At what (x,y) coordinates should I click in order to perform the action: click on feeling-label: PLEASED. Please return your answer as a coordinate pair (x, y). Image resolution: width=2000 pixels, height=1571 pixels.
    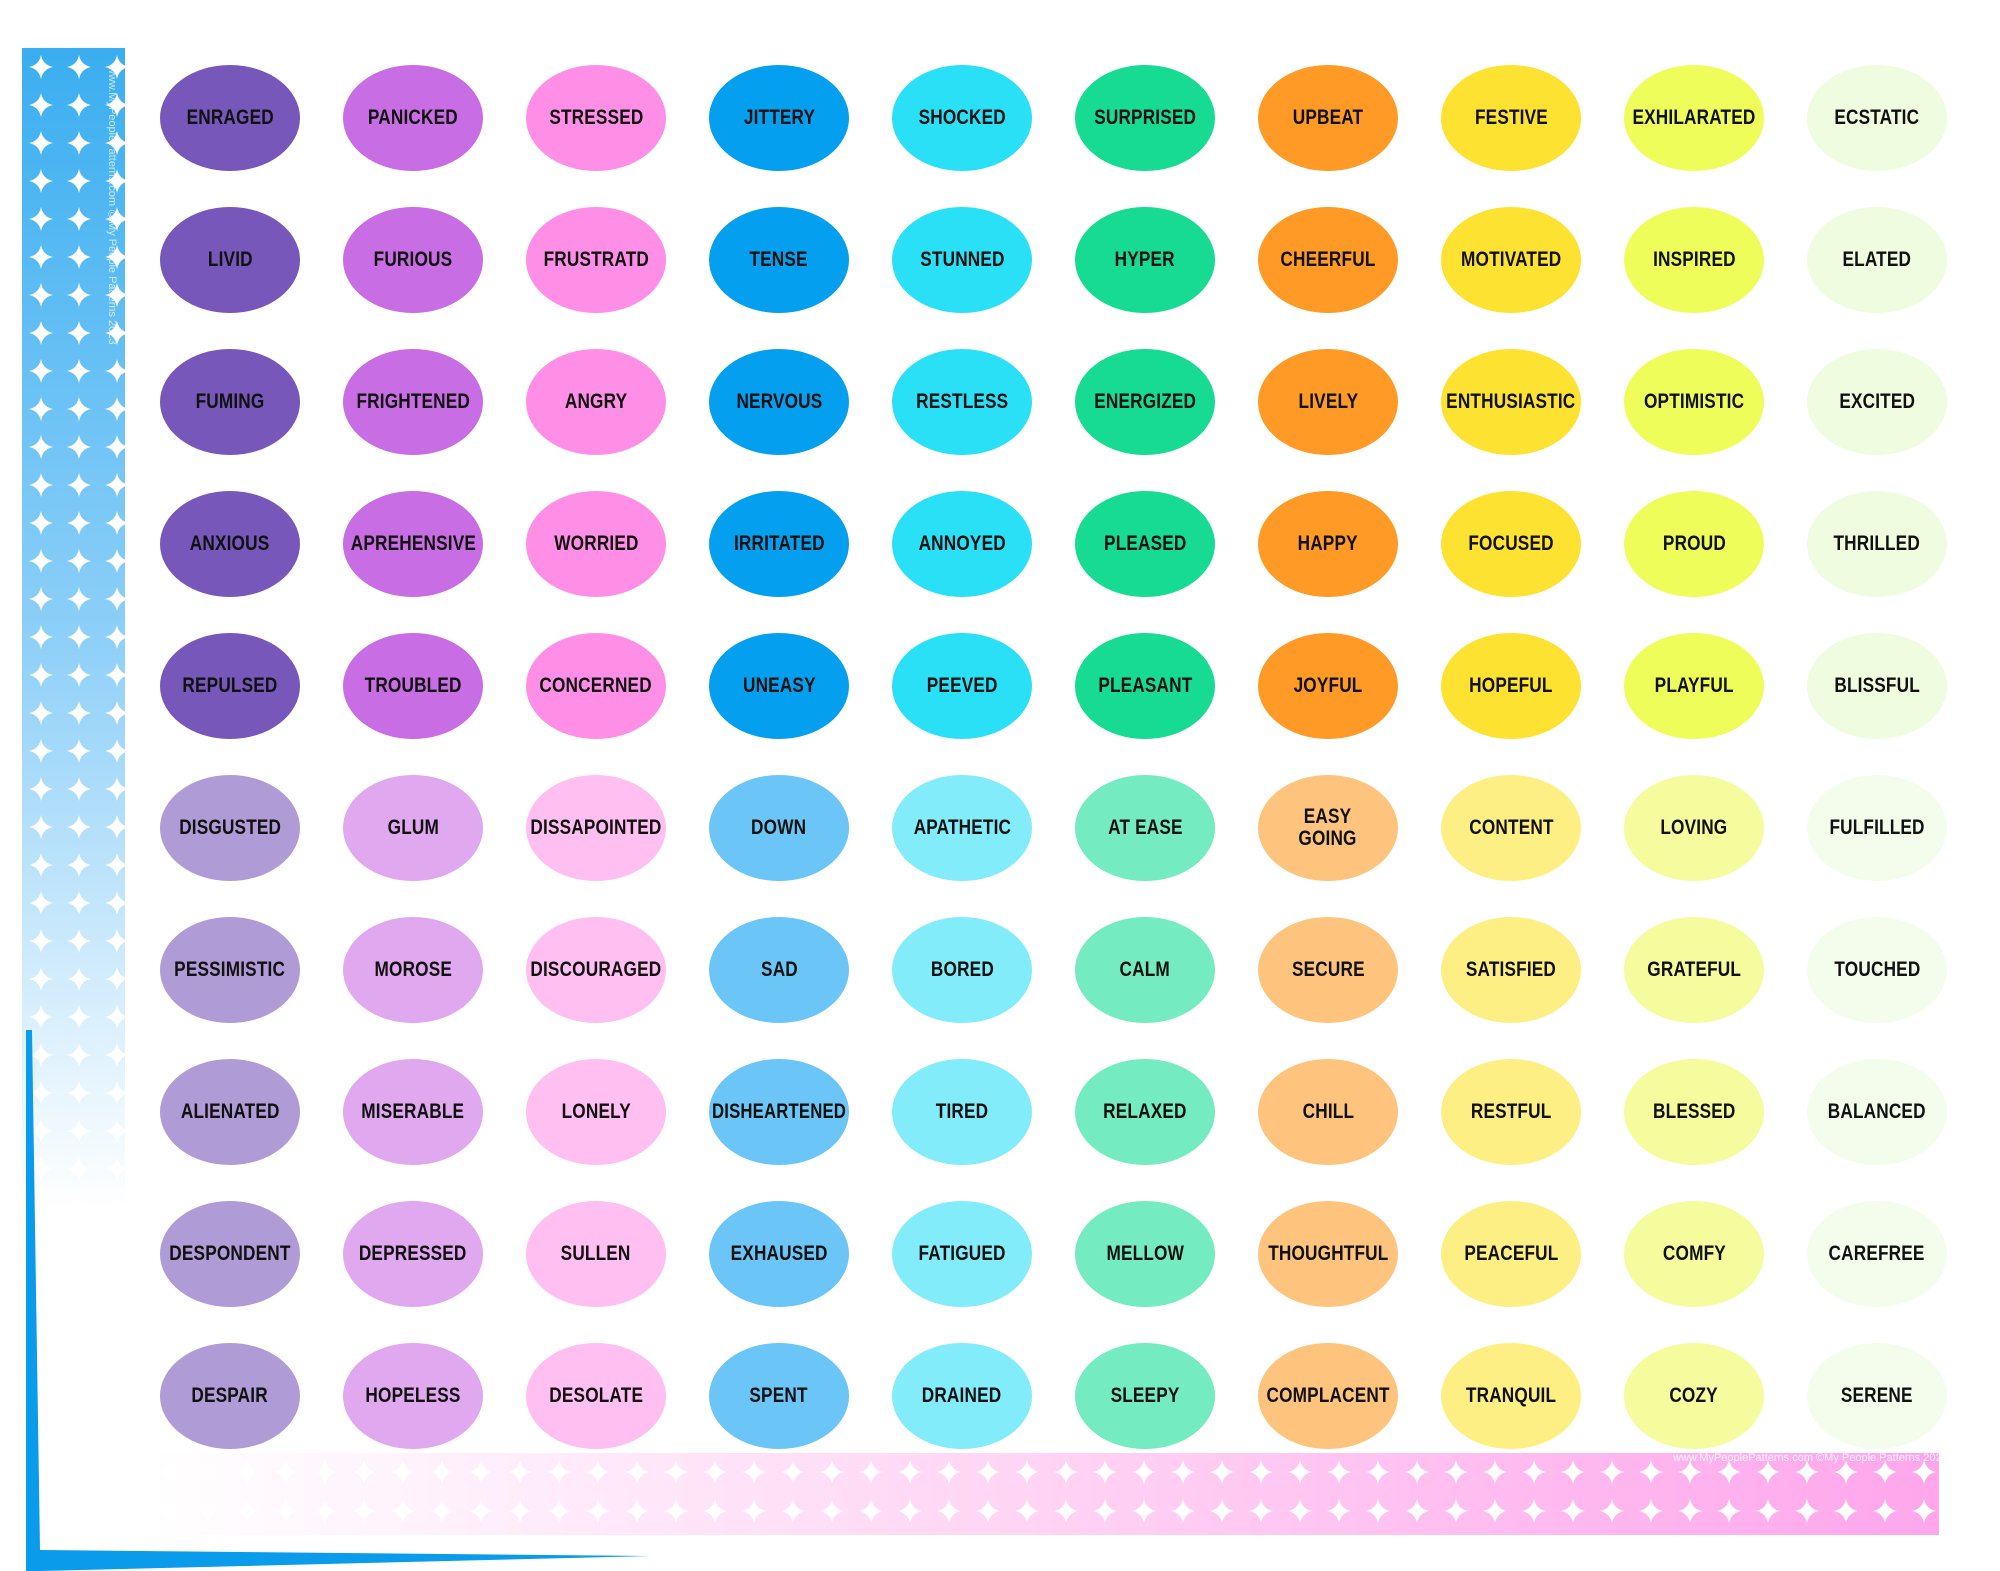
    Looking at the image, I should click on (1145, 543).